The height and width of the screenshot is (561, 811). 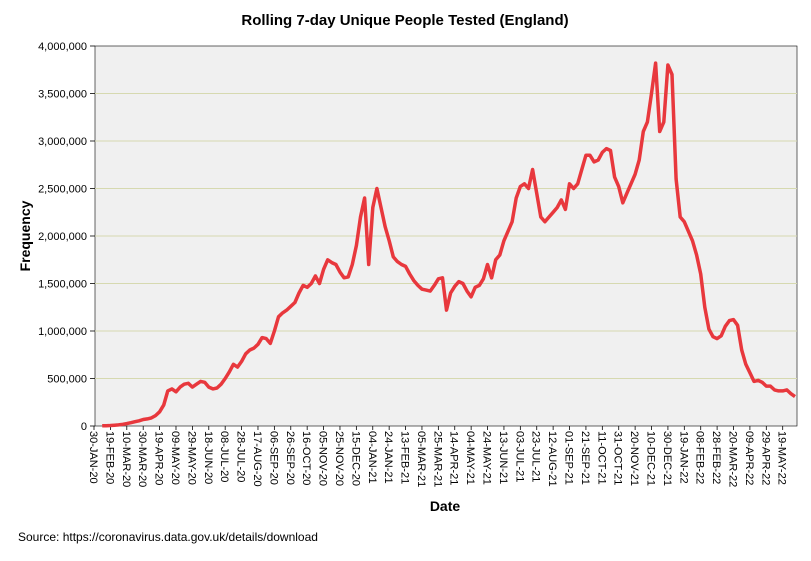 What do you see at coordinates (93, 457) in the screenshot?
I see `x-tick-label: 30-JAN-20` at bounding box center [93, 457].